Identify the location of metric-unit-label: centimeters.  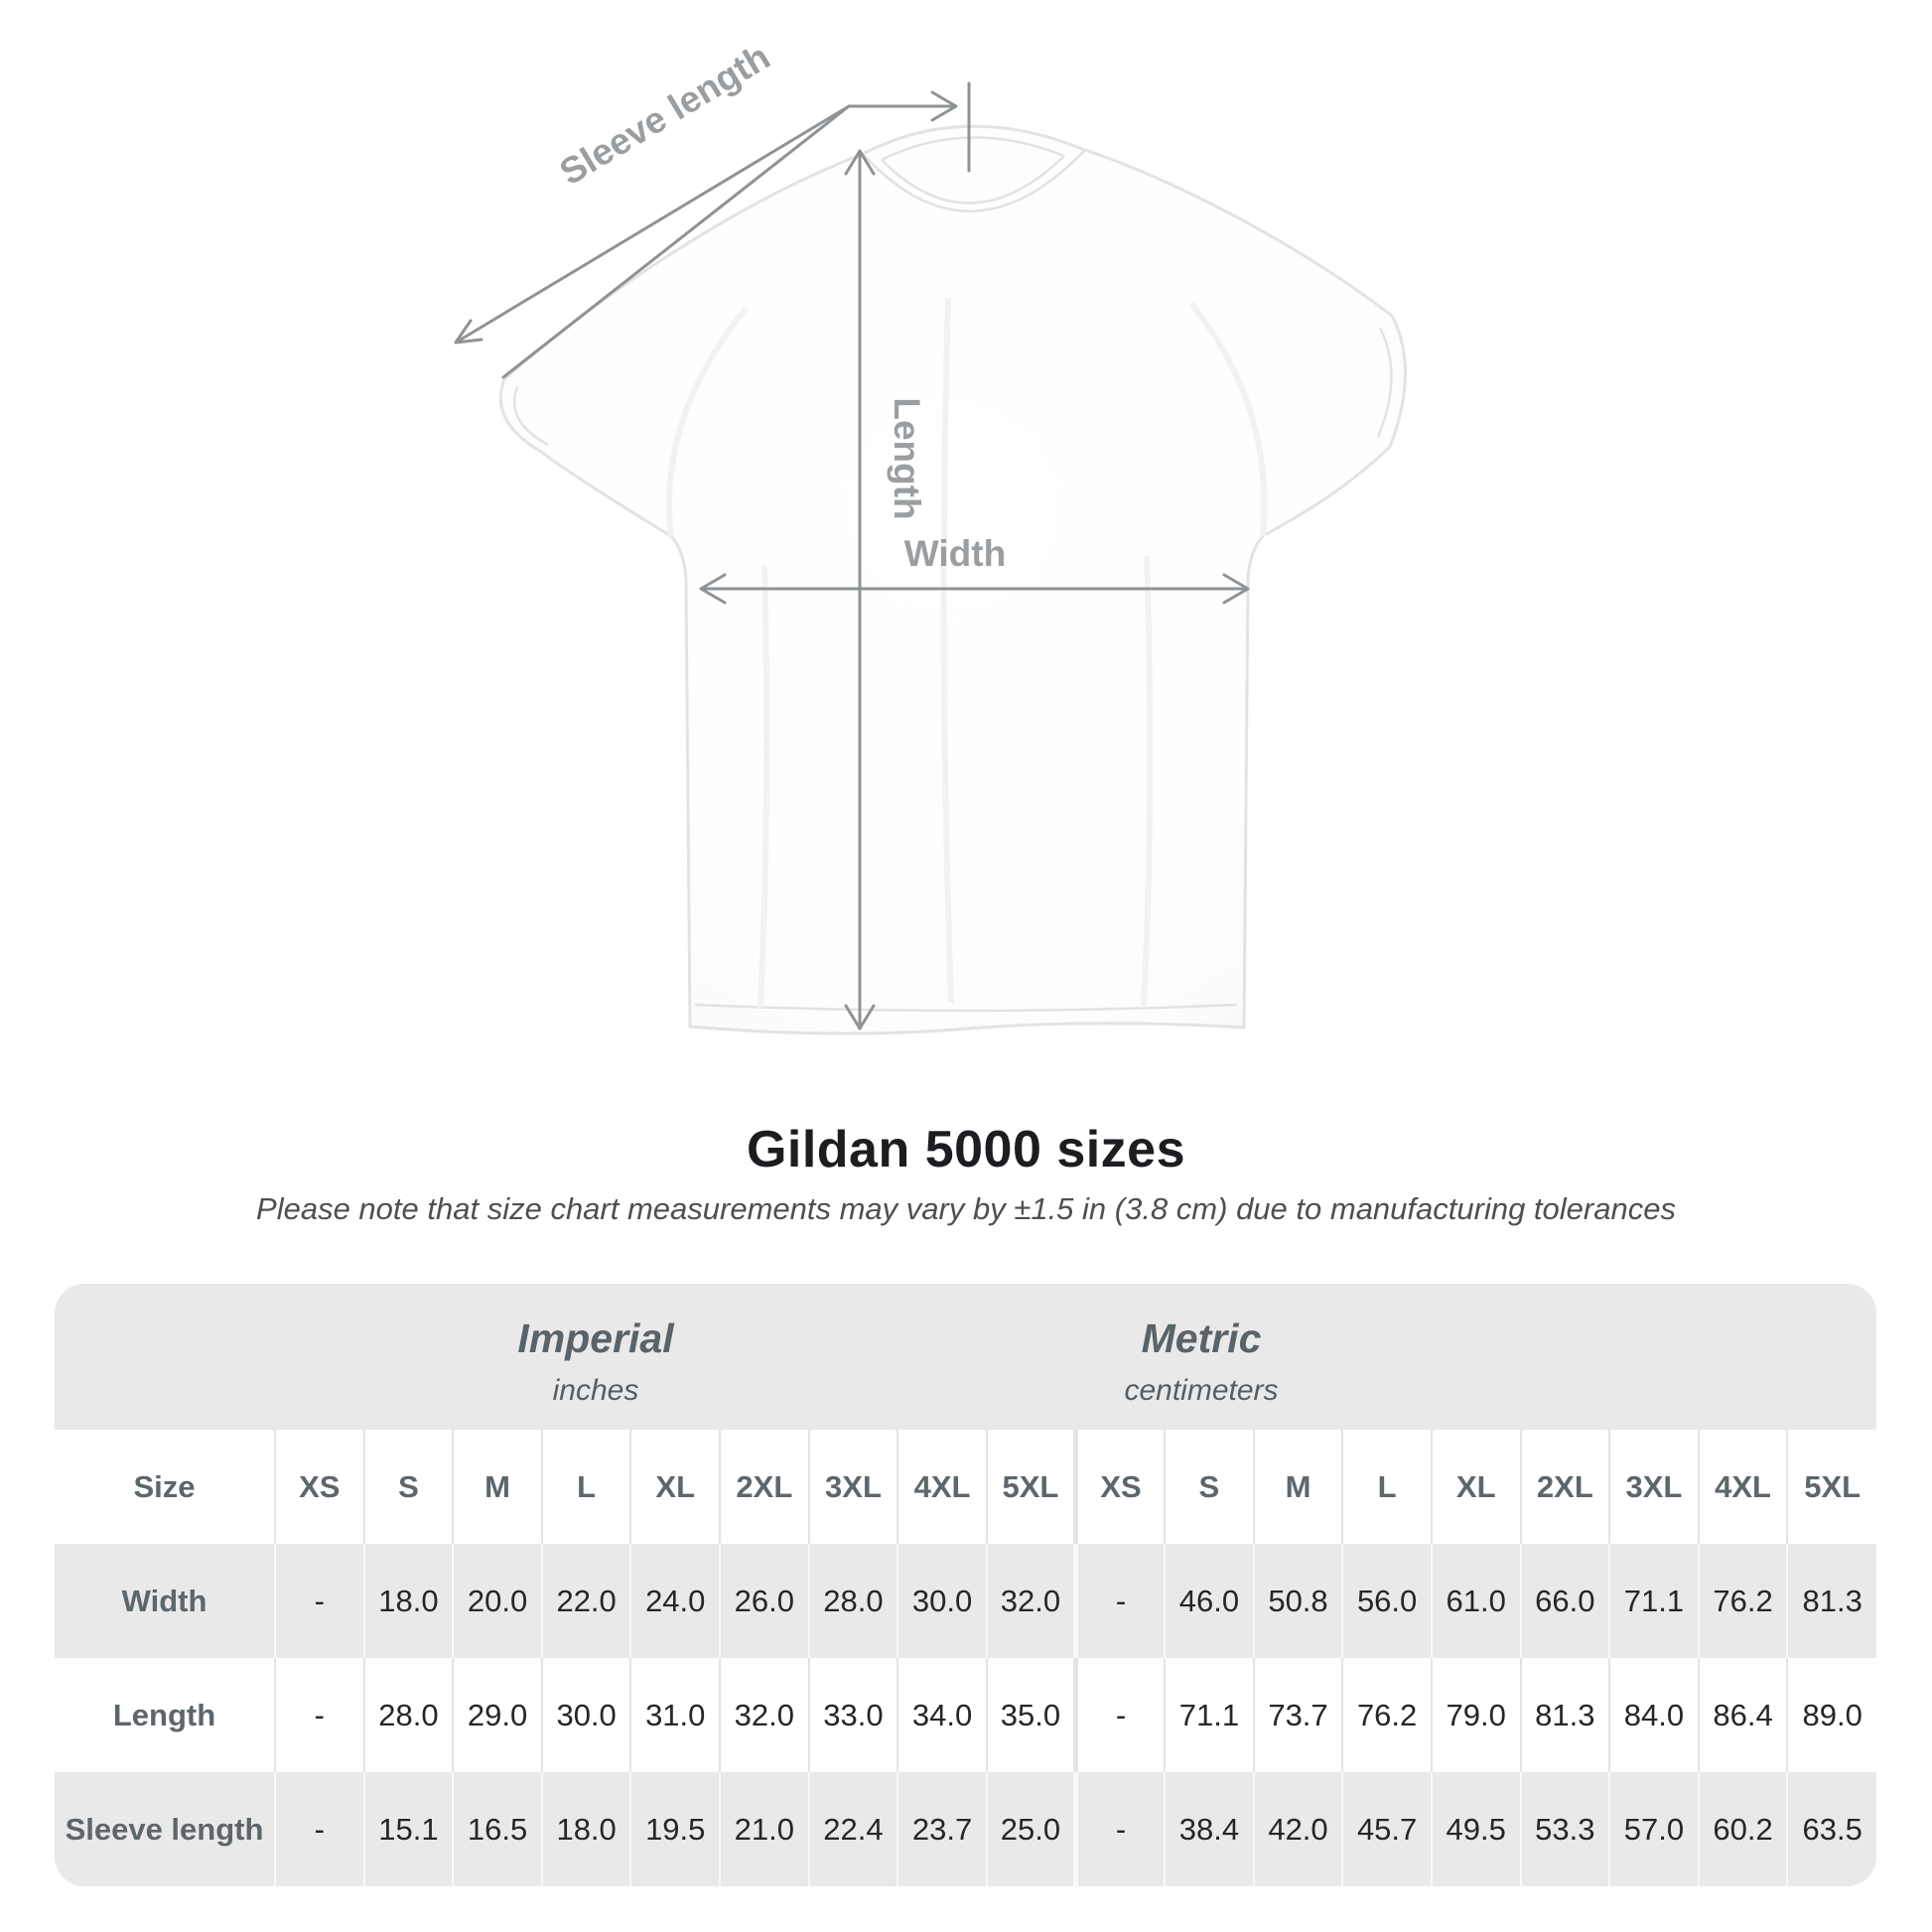
(1201, 1390).